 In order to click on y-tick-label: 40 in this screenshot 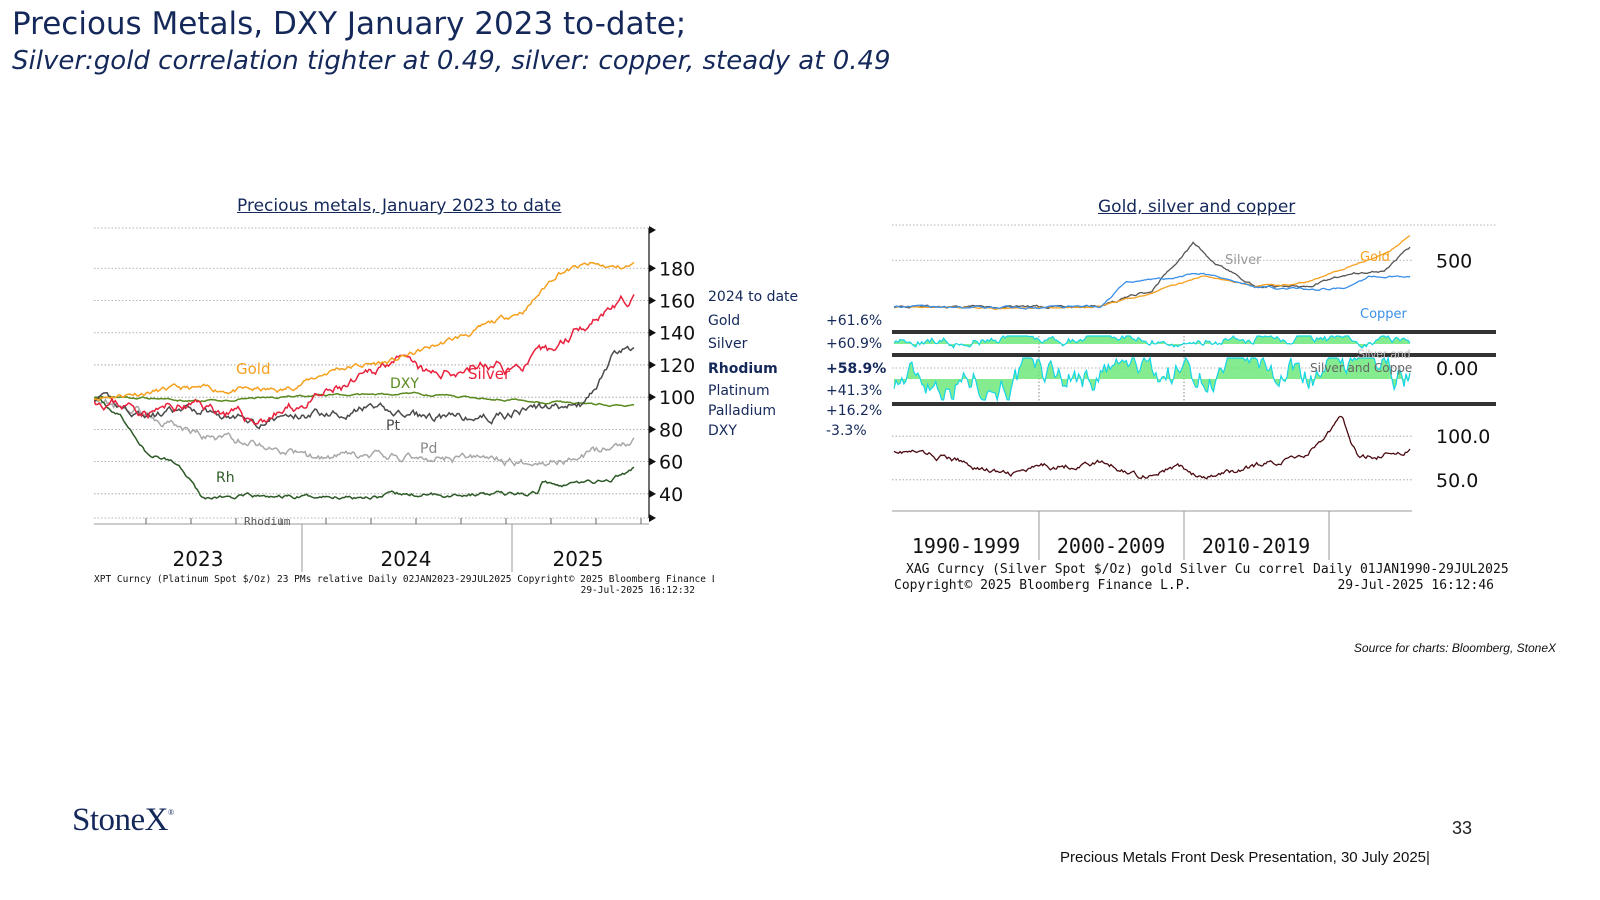, I will do `click(671, 495)`.